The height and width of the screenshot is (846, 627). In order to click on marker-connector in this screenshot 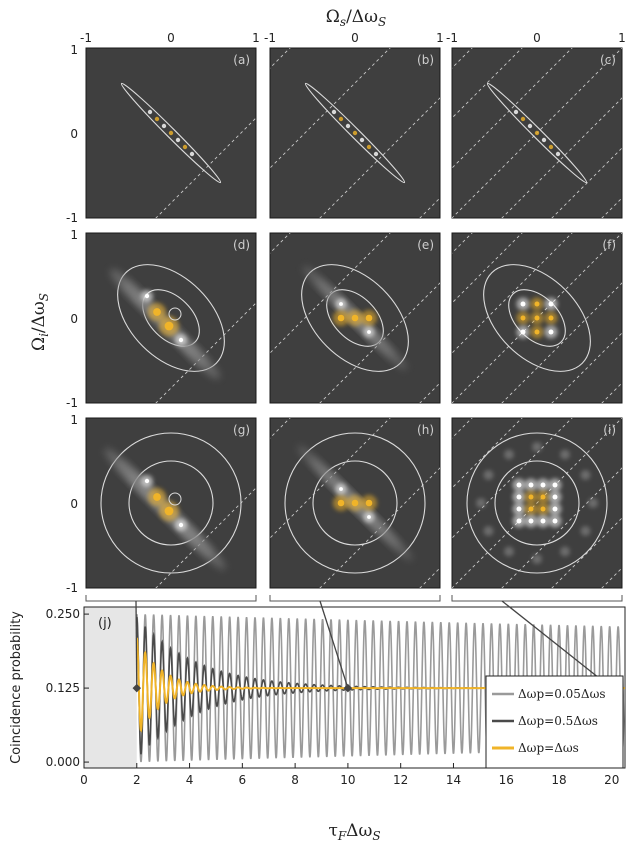, I will do `click(136, 644)`.